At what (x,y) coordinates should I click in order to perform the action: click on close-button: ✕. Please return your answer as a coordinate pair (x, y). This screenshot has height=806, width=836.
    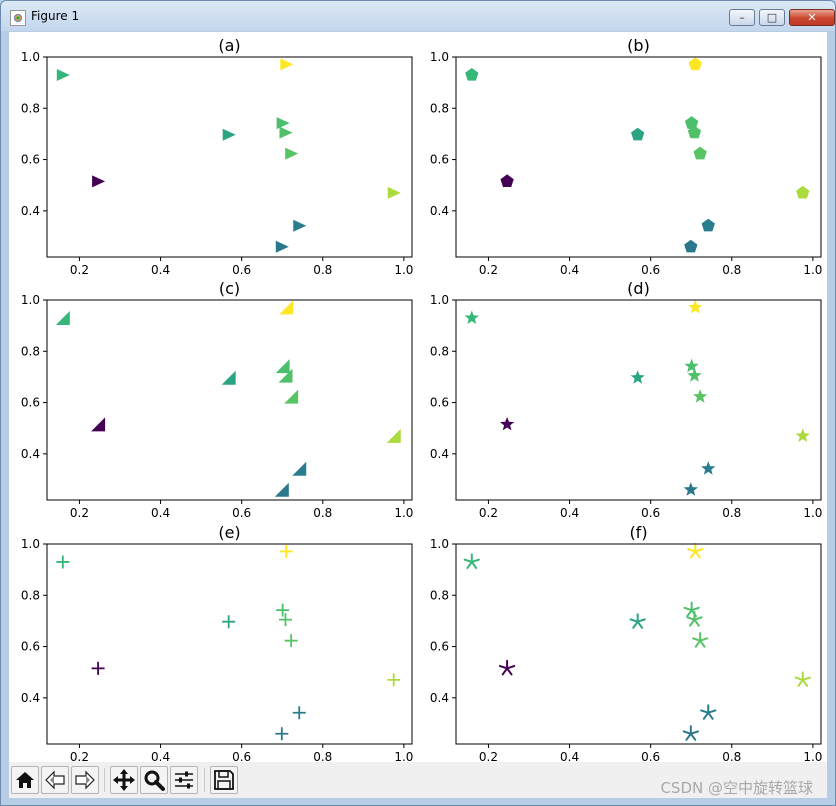
    Looking at the image, I should click on (812, 17).